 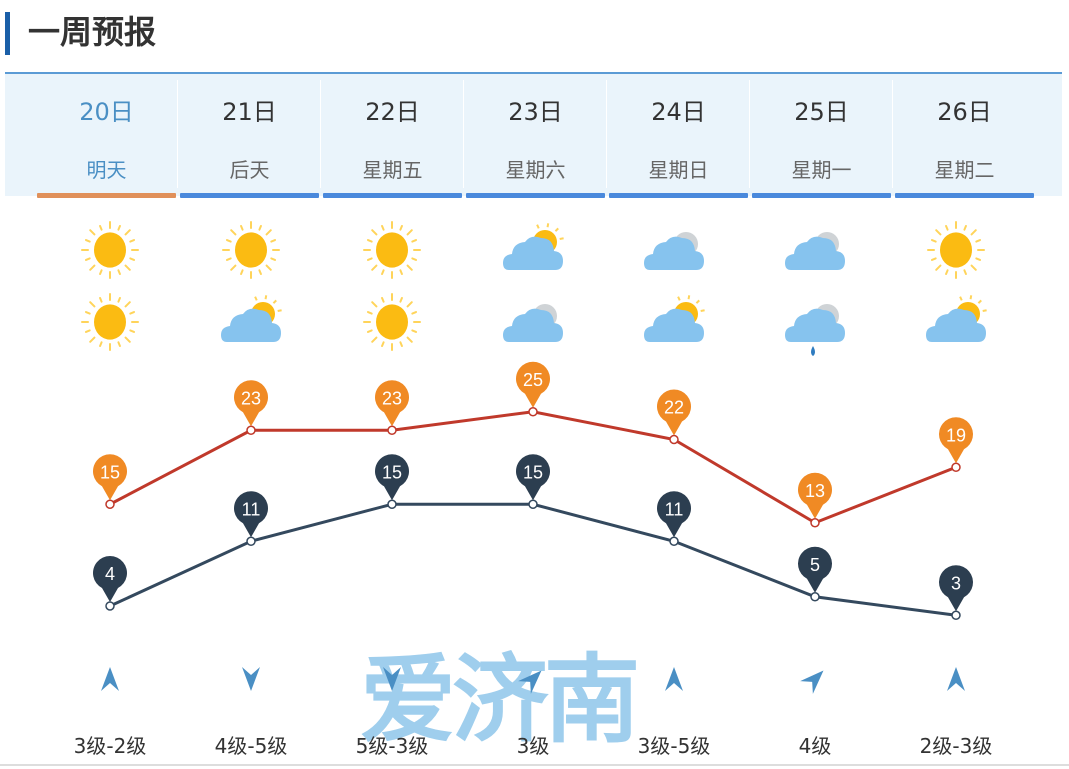 I want to click on tab-day-3: 23日 星期六, so click(x=535, y=136).